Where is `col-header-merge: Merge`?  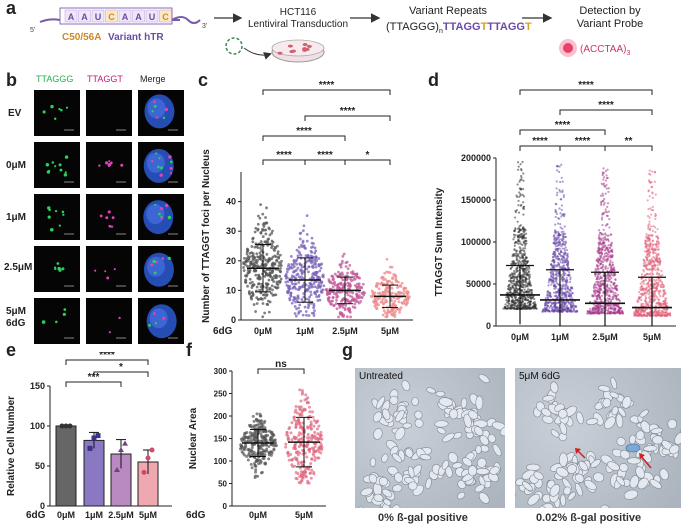
col-header-merge: Merge is located at coordinates (153, 79).